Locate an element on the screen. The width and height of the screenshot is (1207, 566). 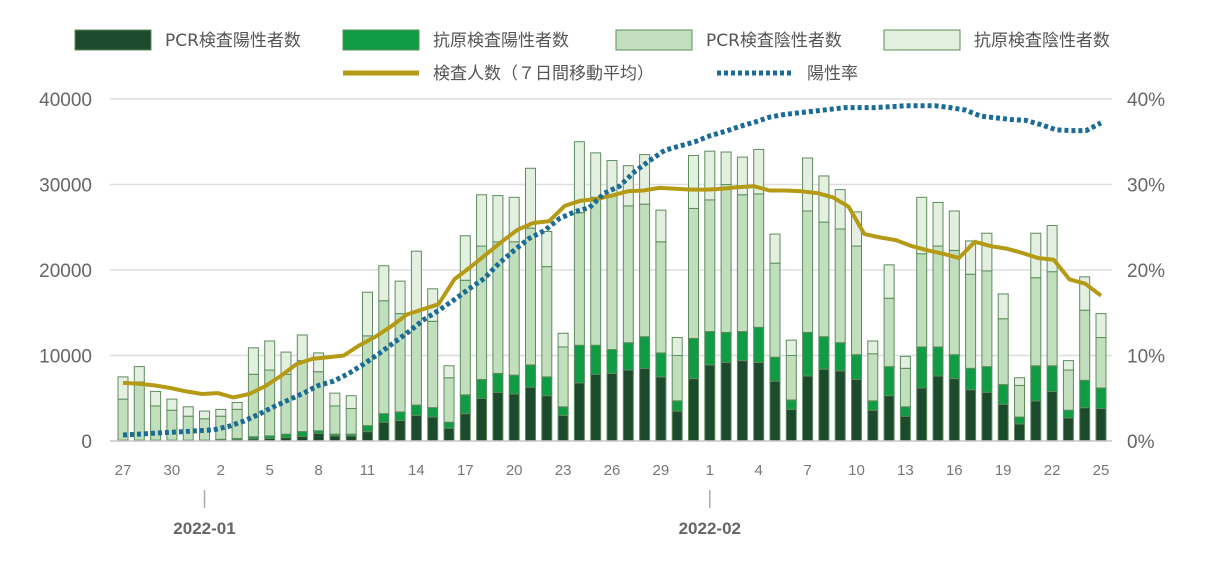
legend-item-ag-neg: 抗原検査陰性者数 is located at coordinates (996, 40).